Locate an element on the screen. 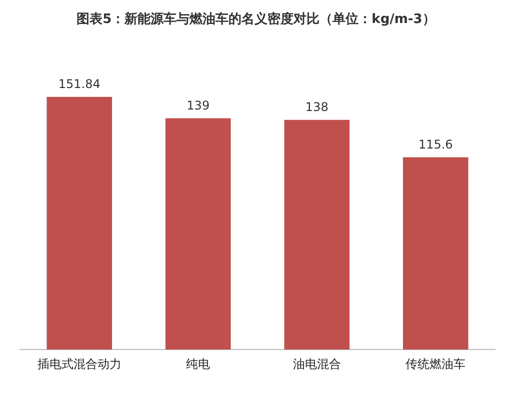  data-label: 151.84 is located at coordinates (79, 83).